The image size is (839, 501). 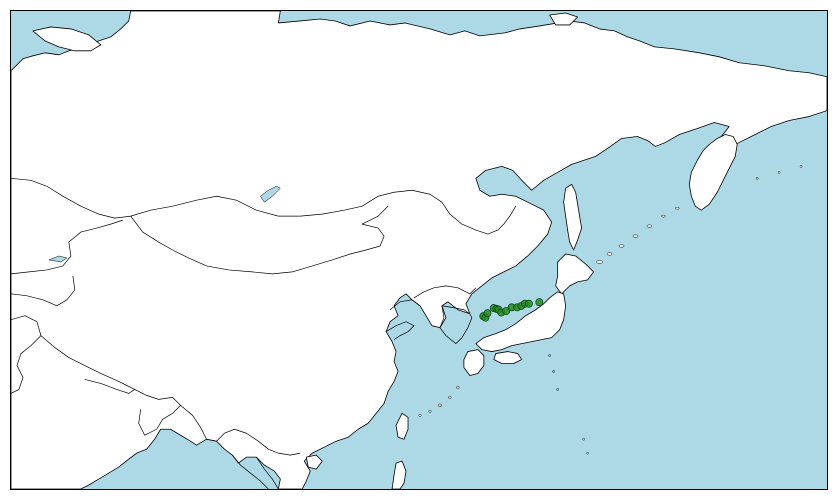 I want to click on russia-south-border, so click(x=264, y=206).